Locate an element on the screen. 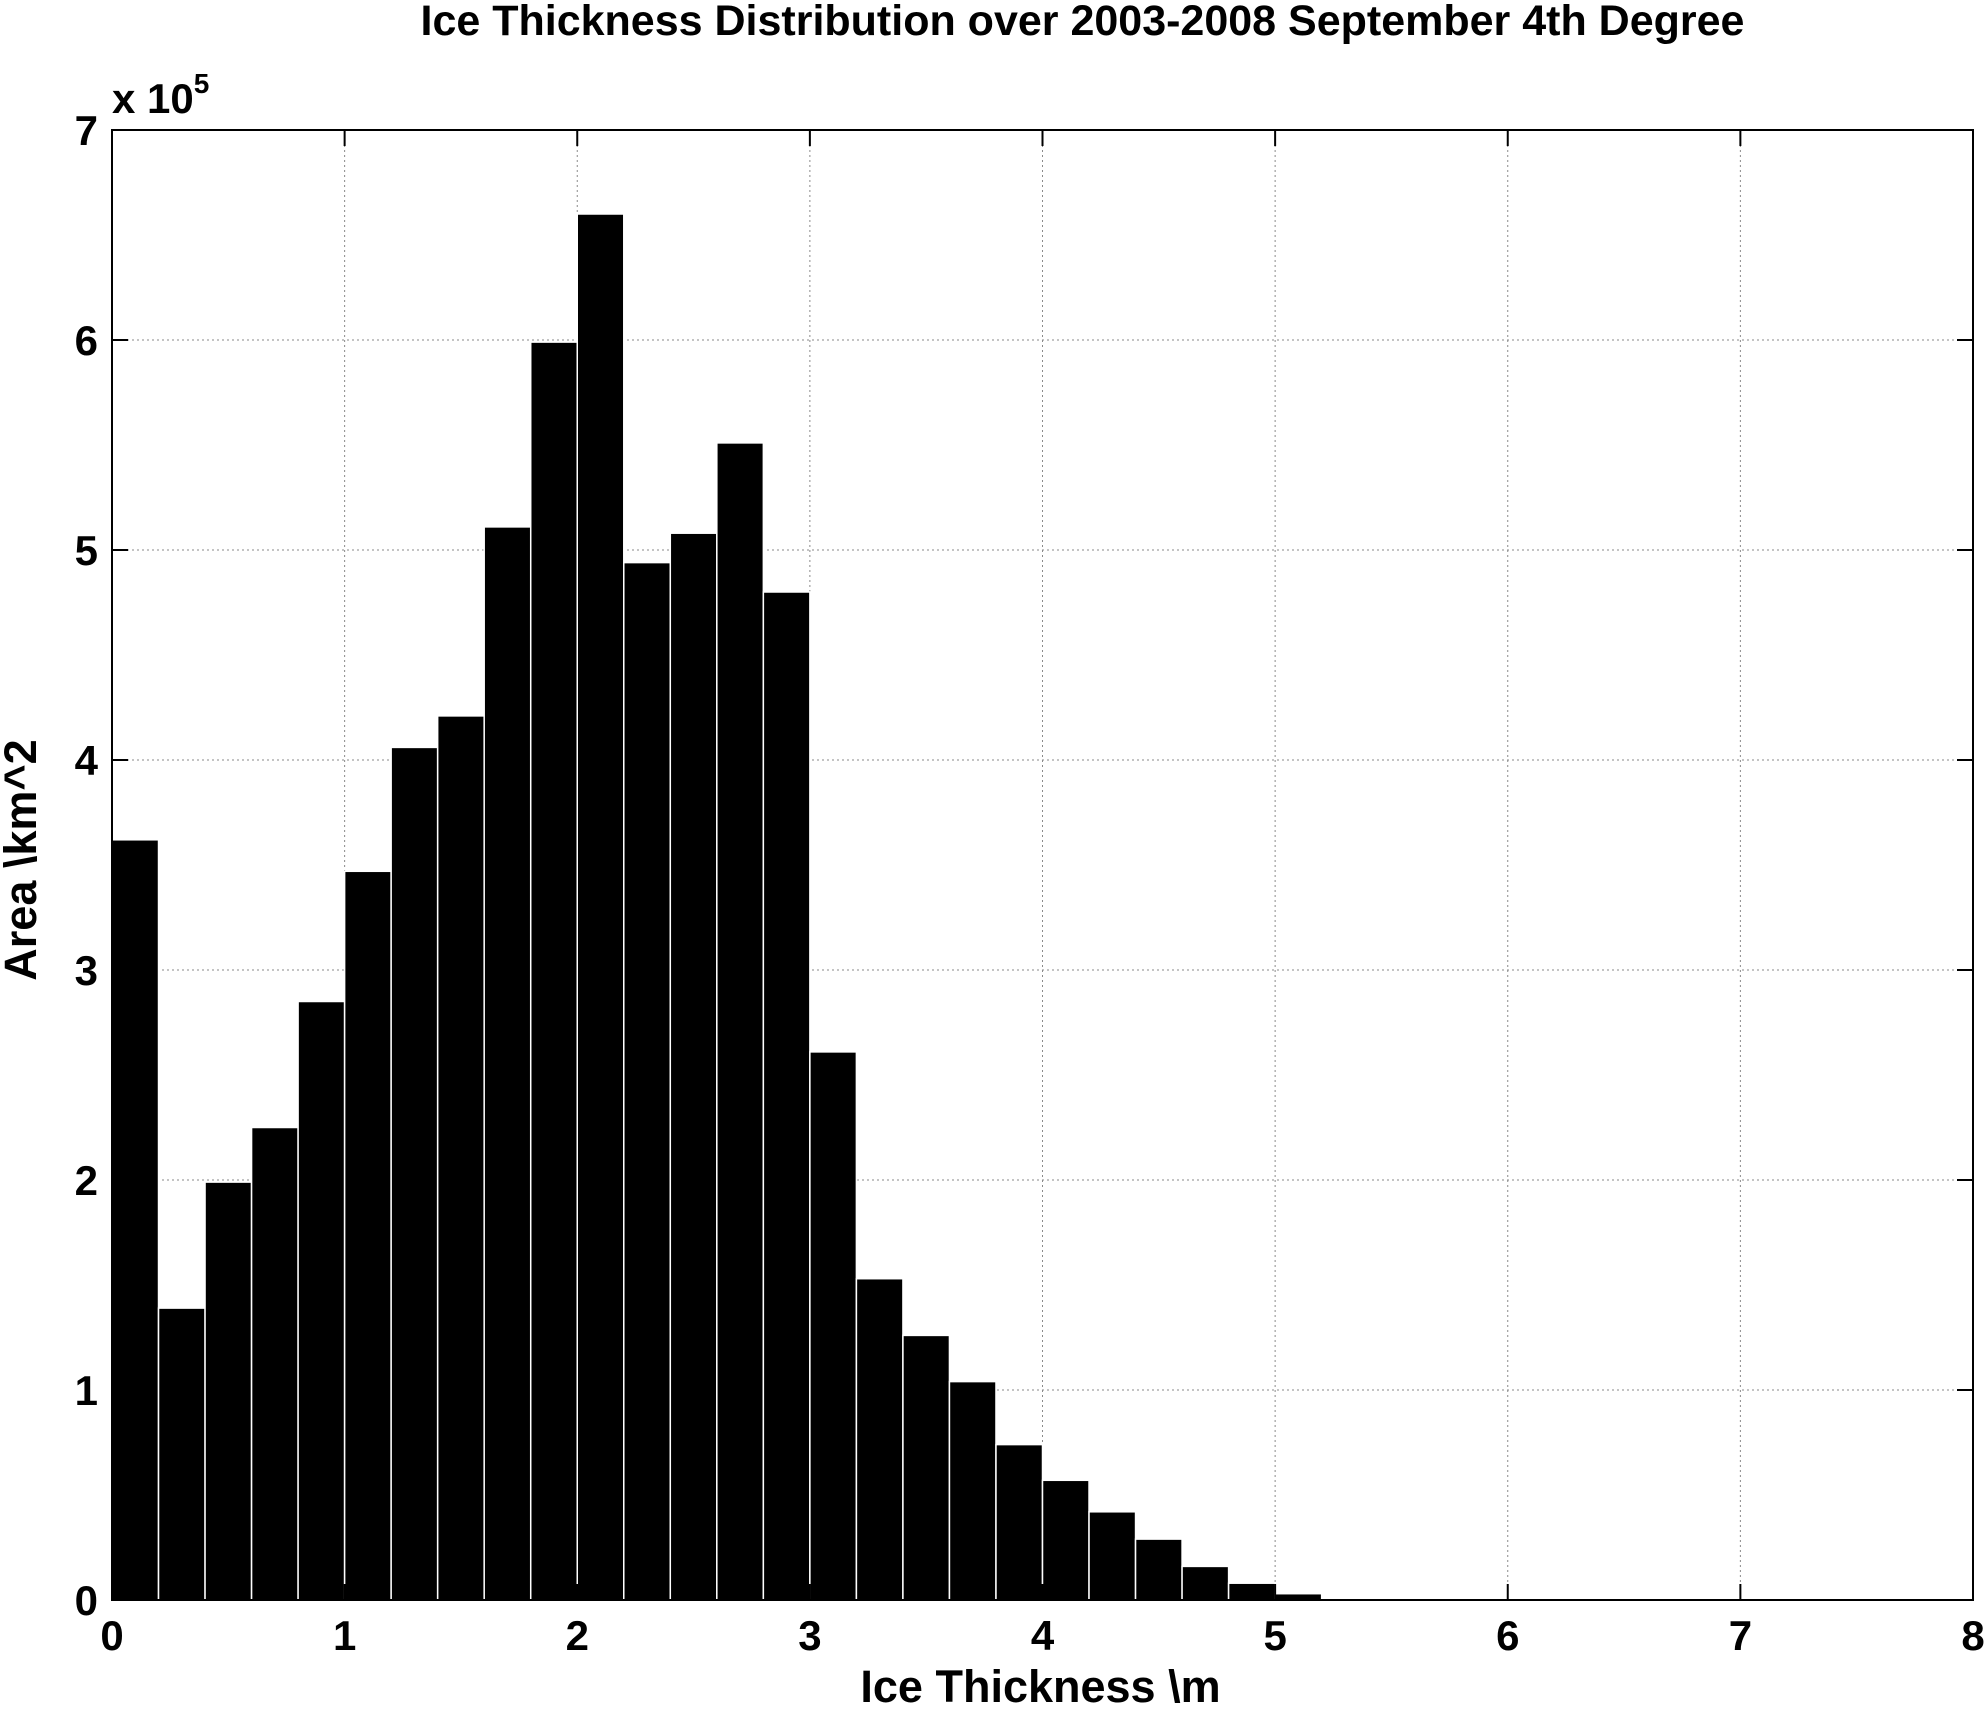  y-tick-label: 6 is located at coordinates (86, 340).